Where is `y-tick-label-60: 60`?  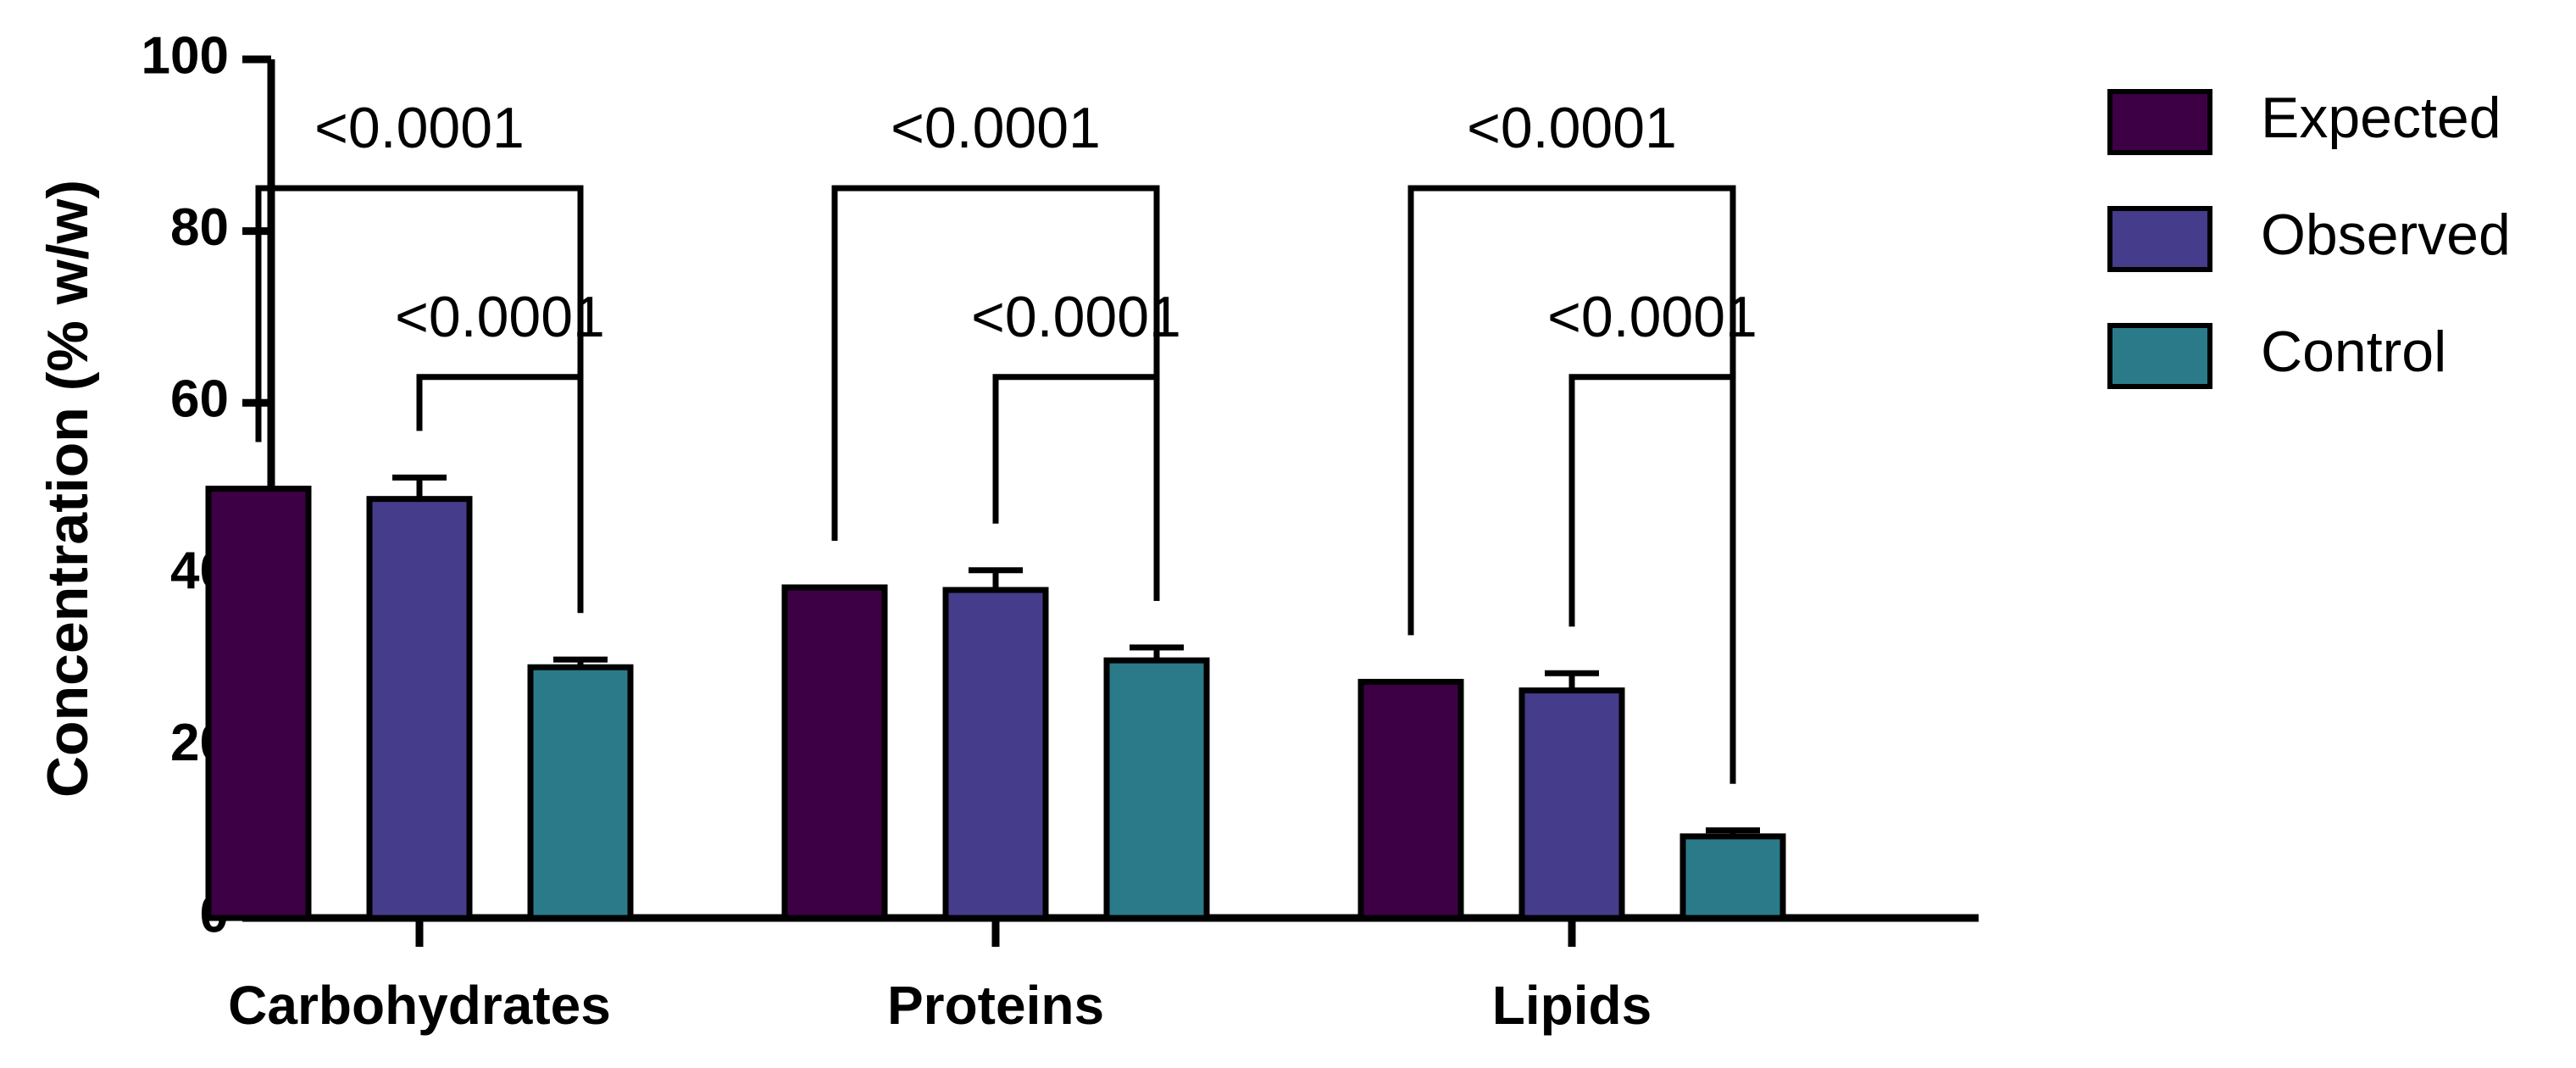 y-tick-label-60: 60 is located at coordinates (199, 399).